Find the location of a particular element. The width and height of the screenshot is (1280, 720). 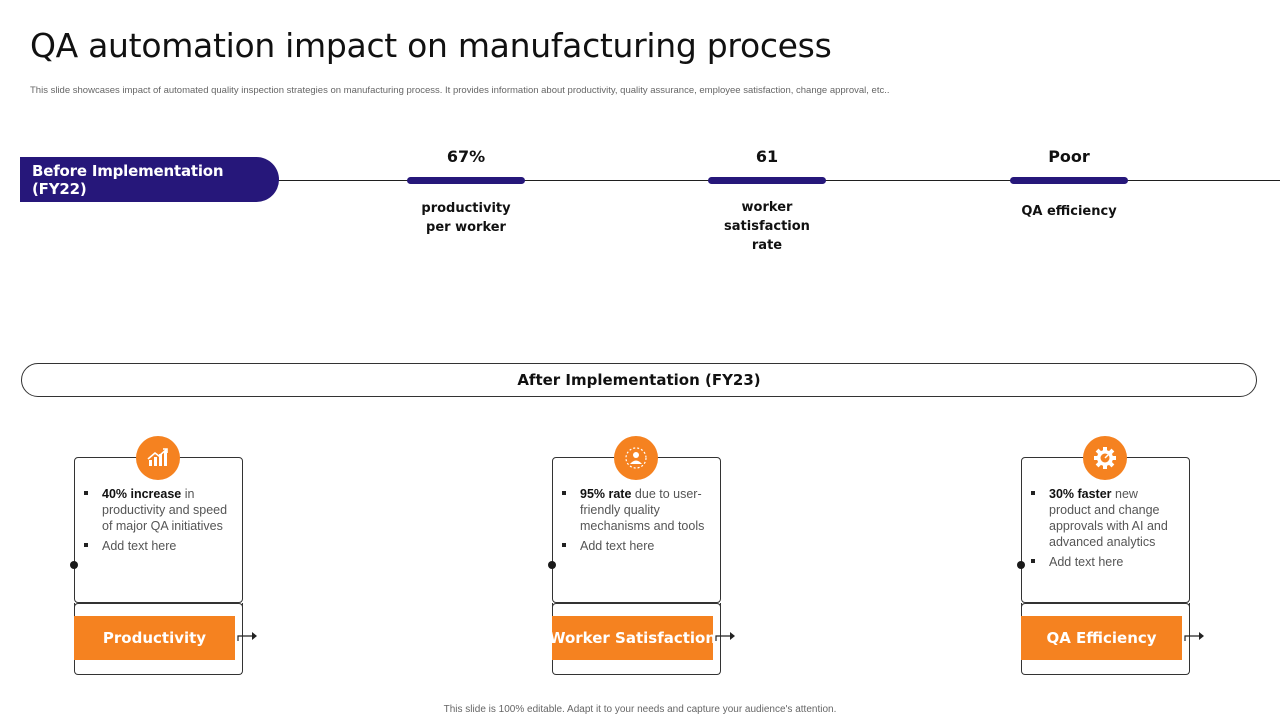

metric-label: worker satisfaction rate is located at coordinates (767, 226).